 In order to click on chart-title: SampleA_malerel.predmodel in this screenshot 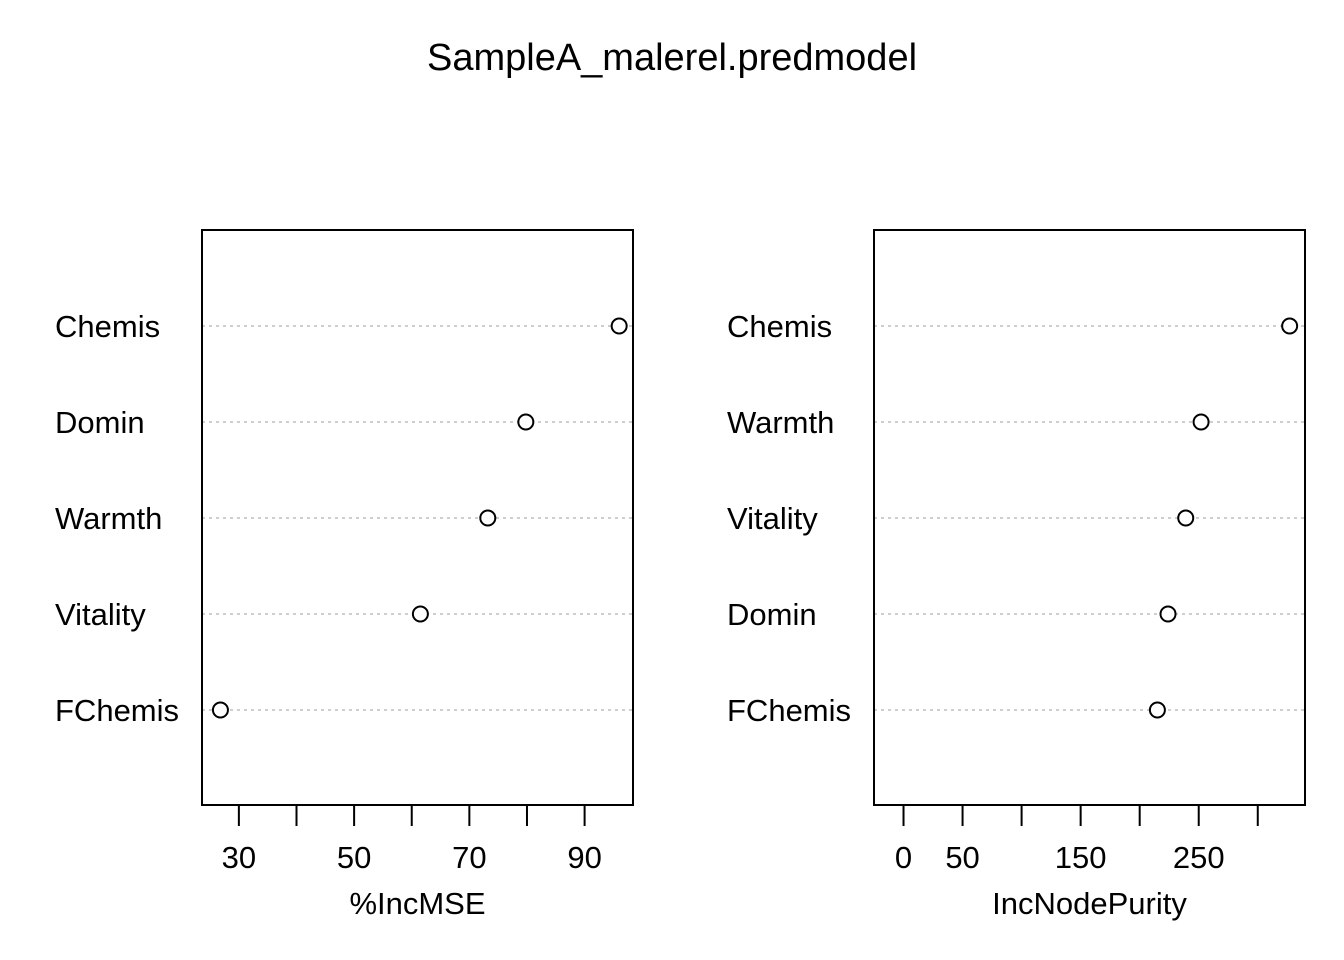, I will do `click(672, 58)`.